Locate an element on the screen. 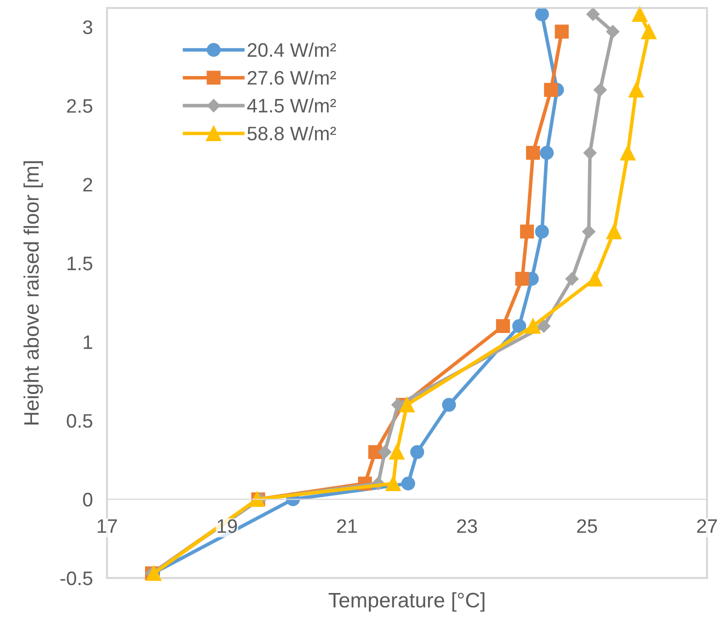 The image size is (719, 619). legend-label: 20.4 W/m² is located at coordinates (292, 49).